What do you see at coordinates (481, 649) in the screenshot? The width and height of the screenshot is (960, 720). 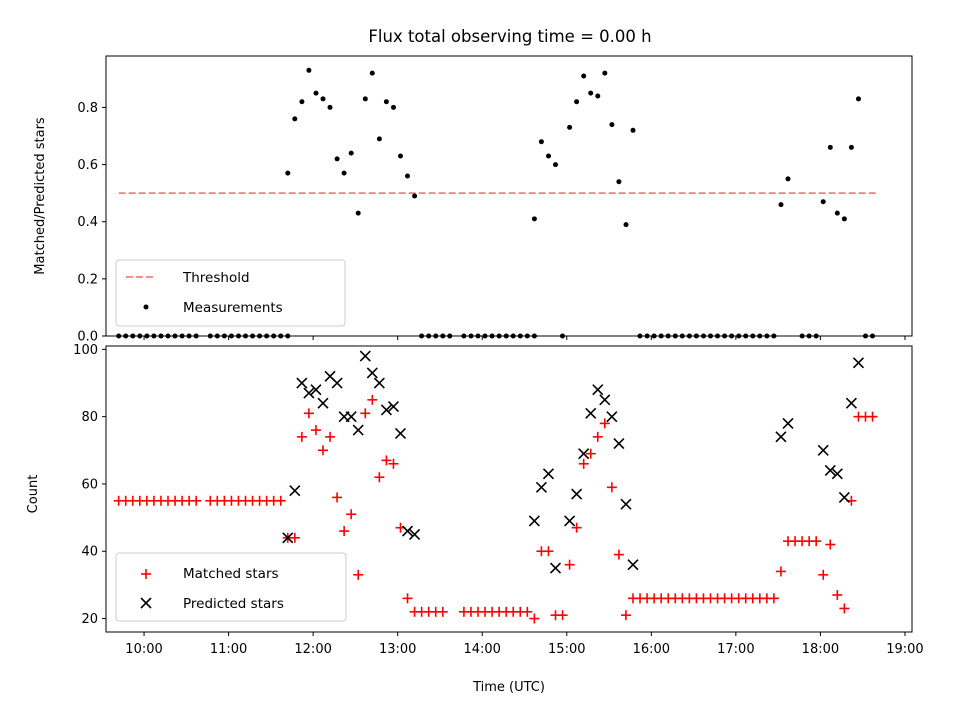 I see `x-tick-label: 14:00` at bounding box center [481, 649].